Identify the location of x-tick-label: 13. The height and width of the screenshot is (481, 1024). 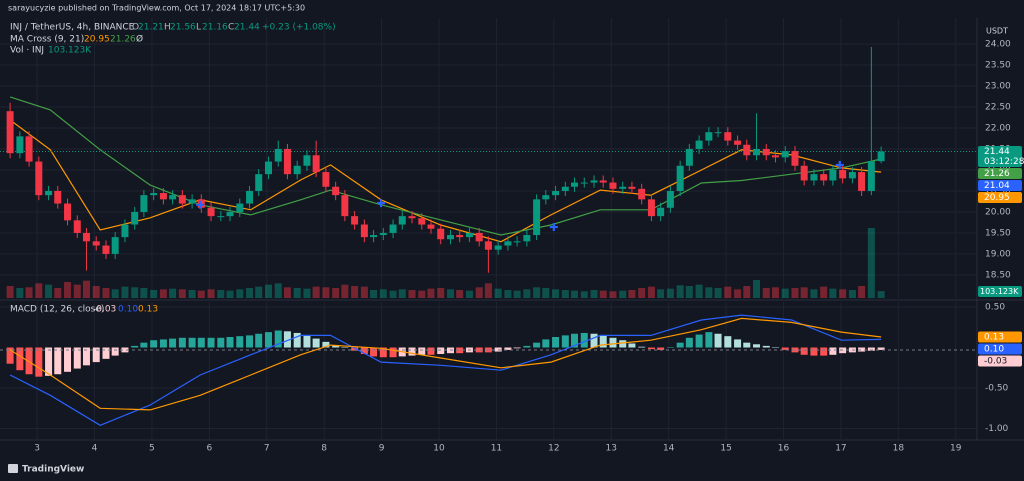
(611, 449).